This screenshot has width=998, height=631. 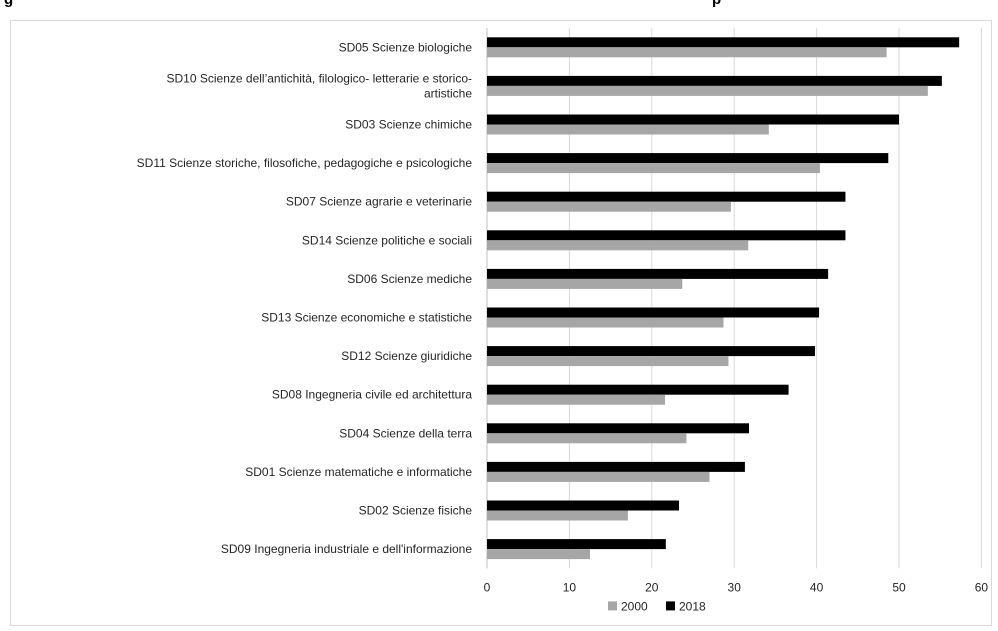 What do you see at coordinates (657, 606) in the screenshot?
I see `legend: 2000 2018` at bounding box center [657, 606].